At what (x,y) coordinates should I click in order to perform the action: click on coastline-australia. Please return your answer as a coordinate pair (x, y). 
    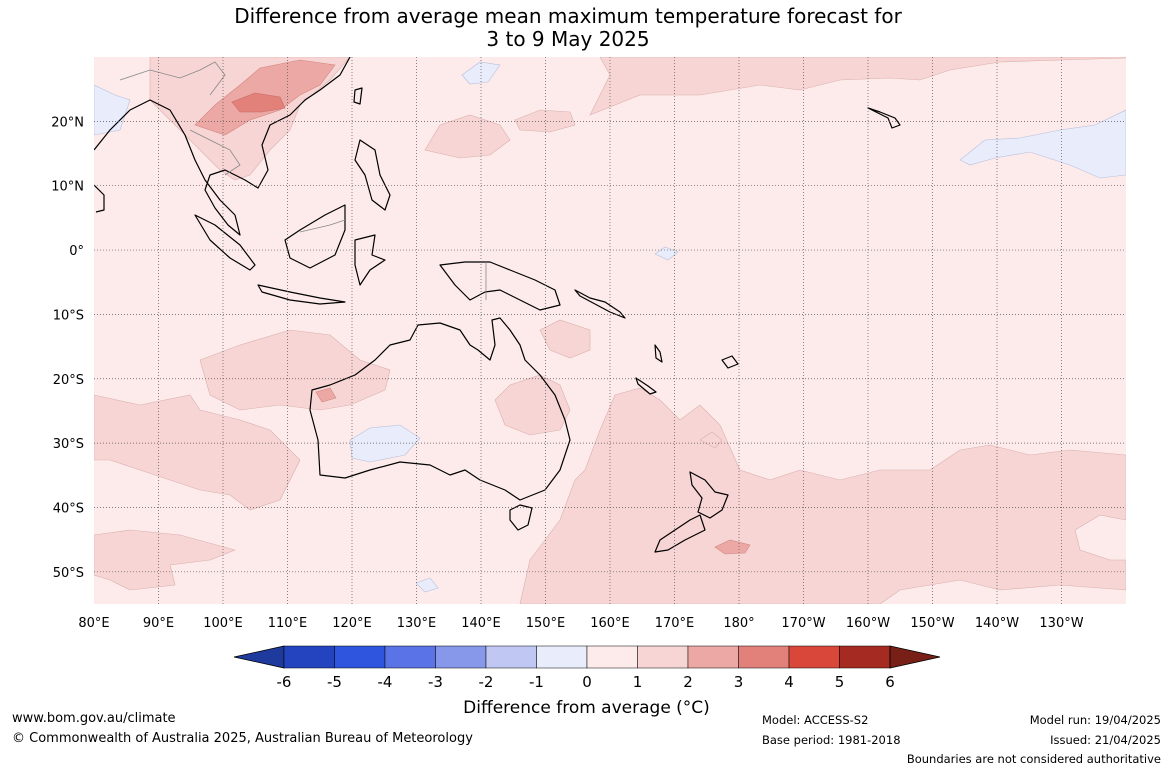
    Looking at the image, I should click on (440, 409).